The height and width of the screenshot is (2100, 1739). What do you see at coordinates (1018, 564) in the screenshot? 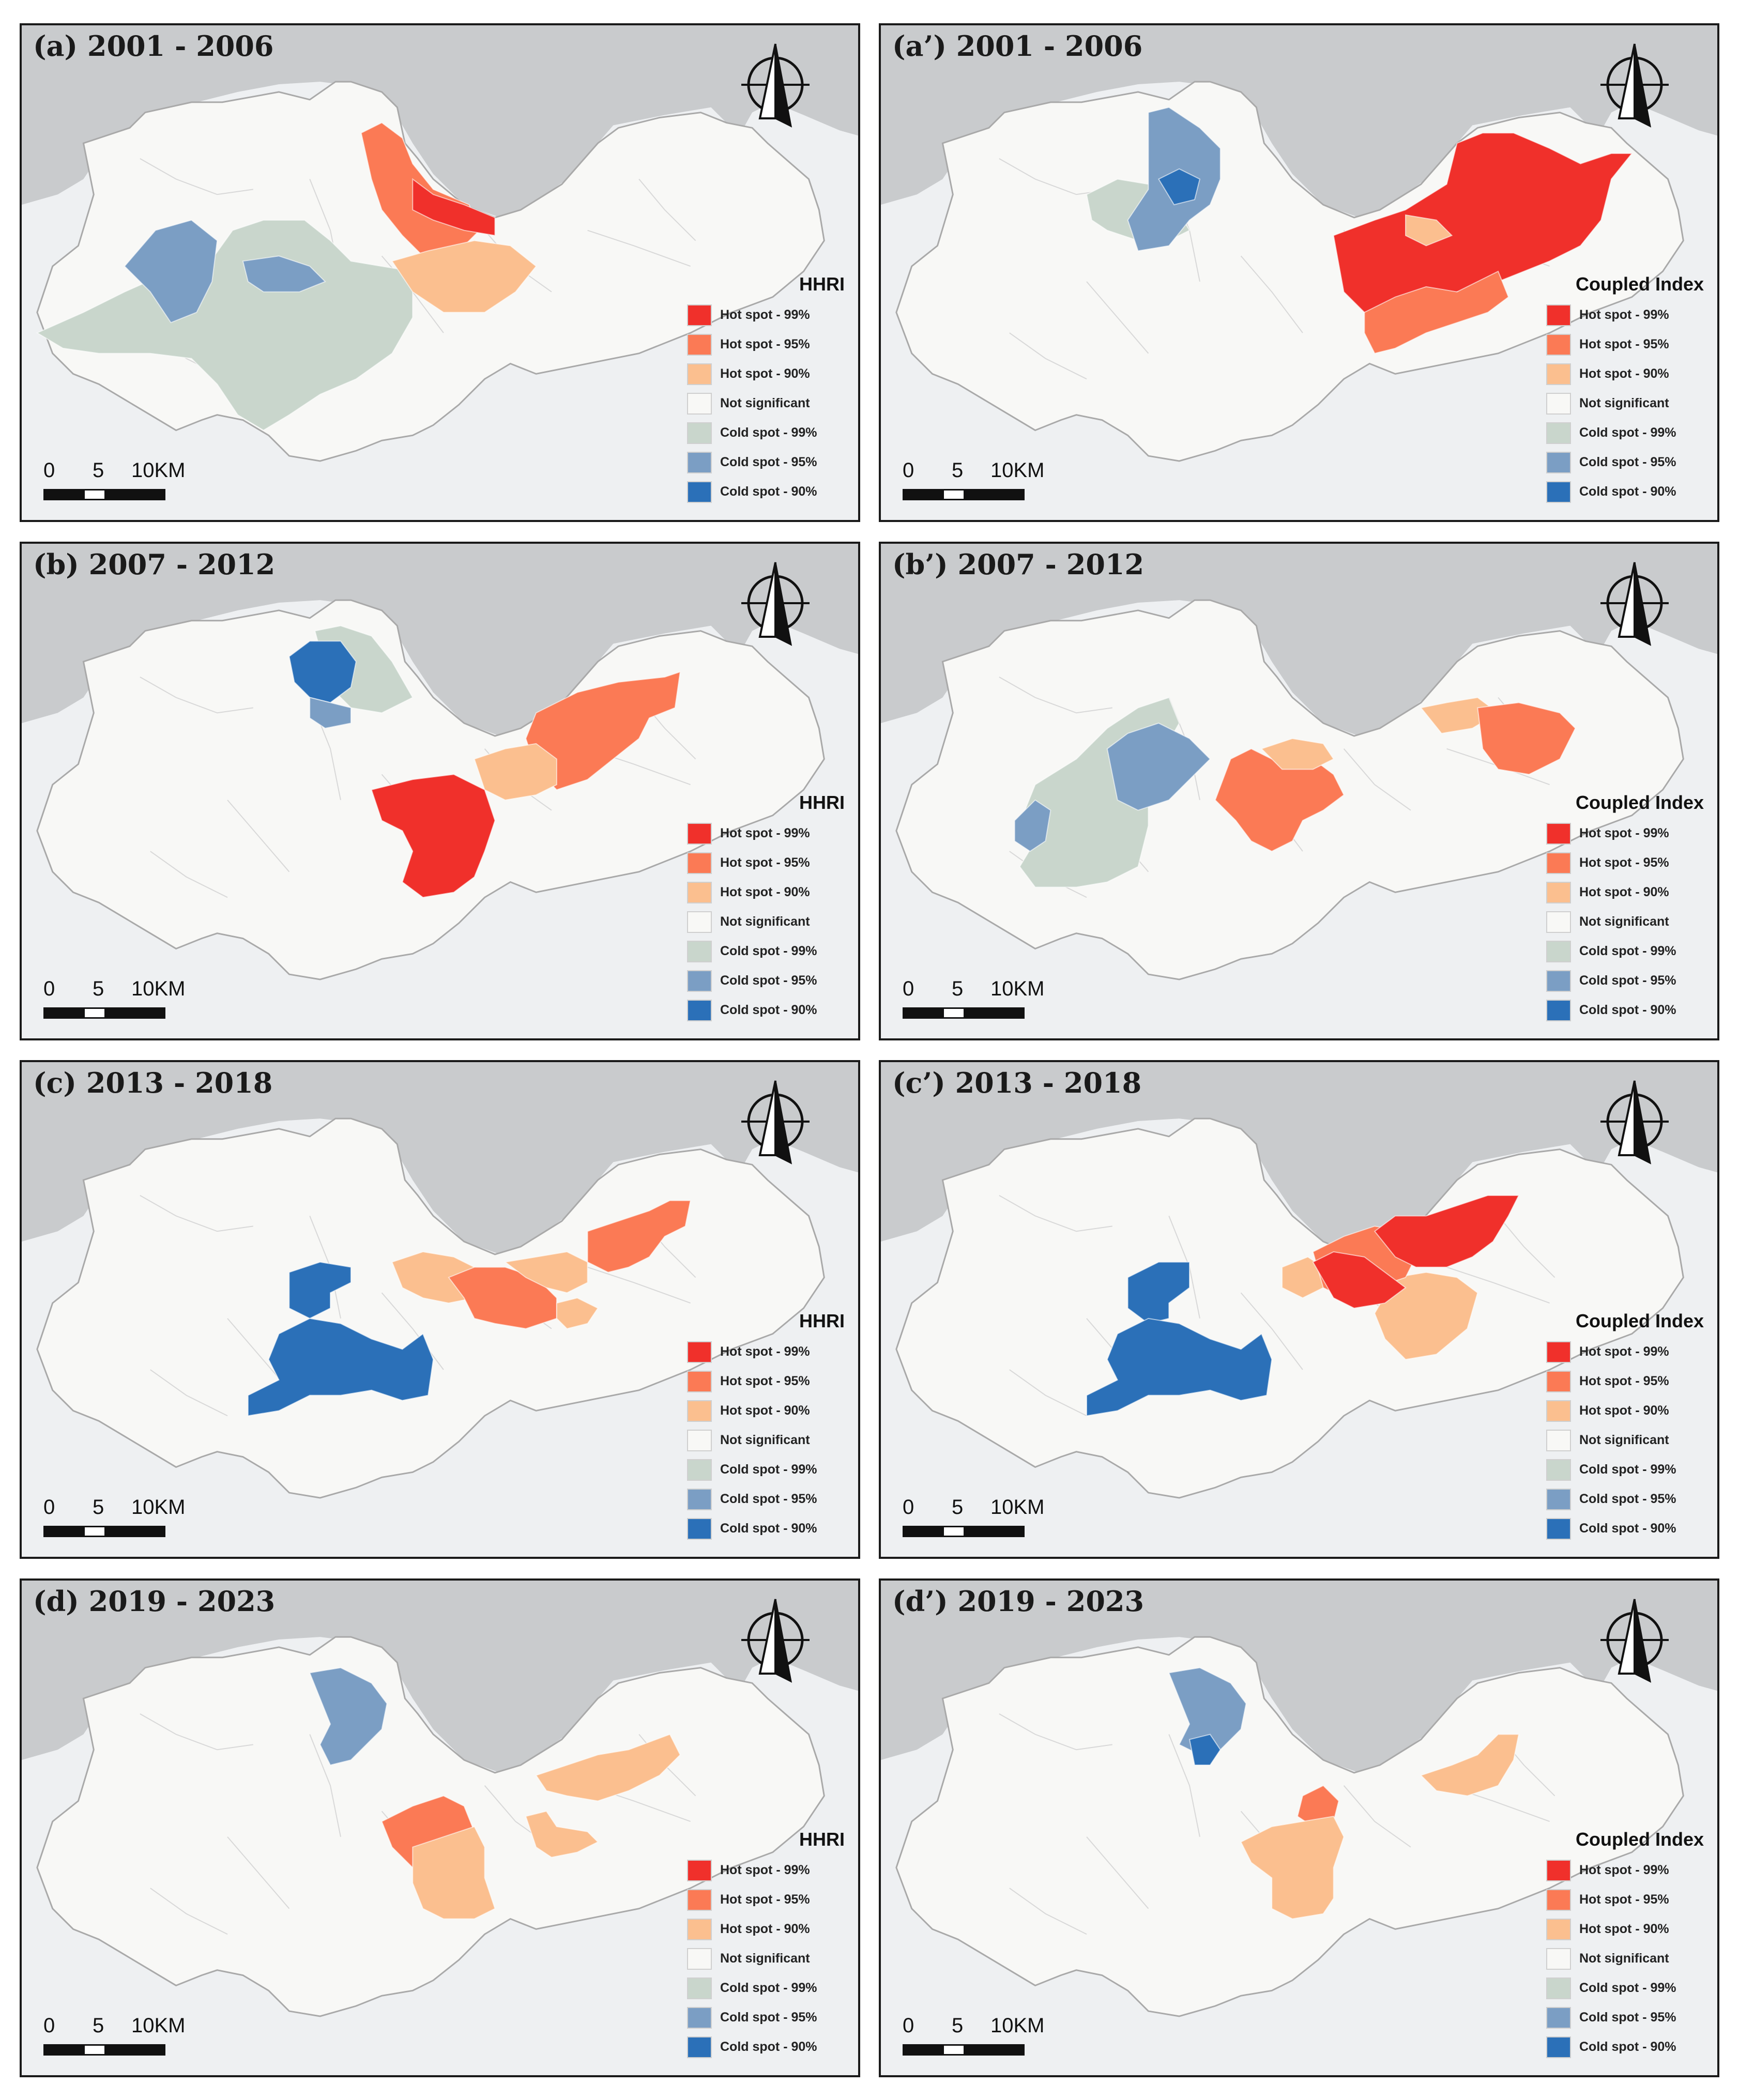
I see `panel-title: (b’) 2007 - 2012` at bounding box center [1018, 564].